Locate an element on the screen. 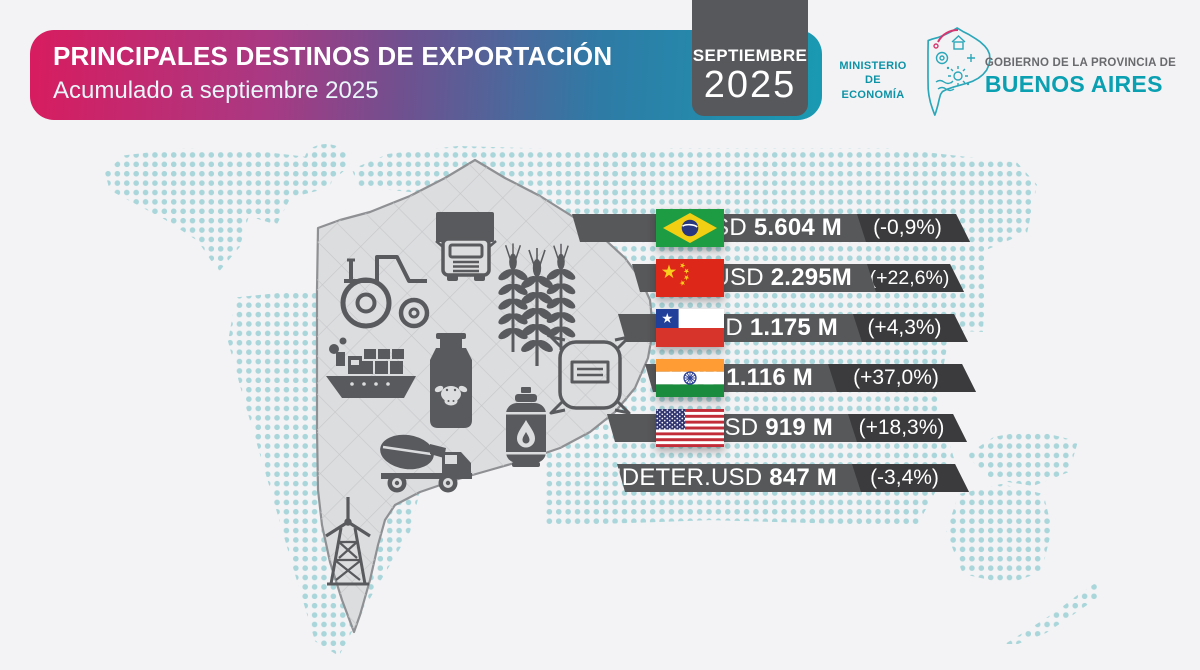 This screenshot has height=670, width=1200. export-row-india: USD1.116 M (+37,0%) is located at coordinates (810, 378).